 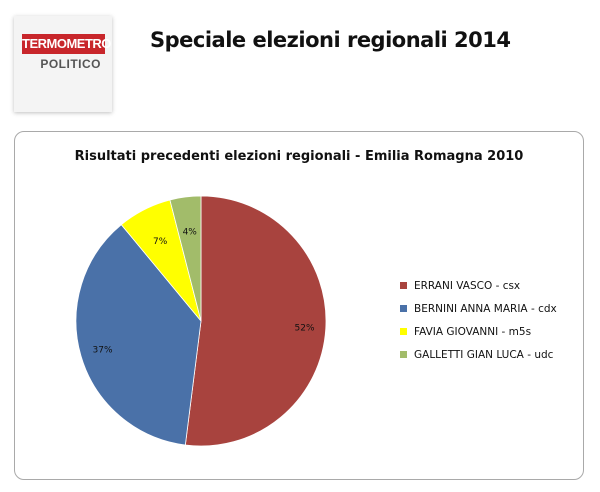 What do you see at coordinates (190, 233) in the screenshot?
I see `pie-data-label-4: 4%` at bounding box center [190, 233].